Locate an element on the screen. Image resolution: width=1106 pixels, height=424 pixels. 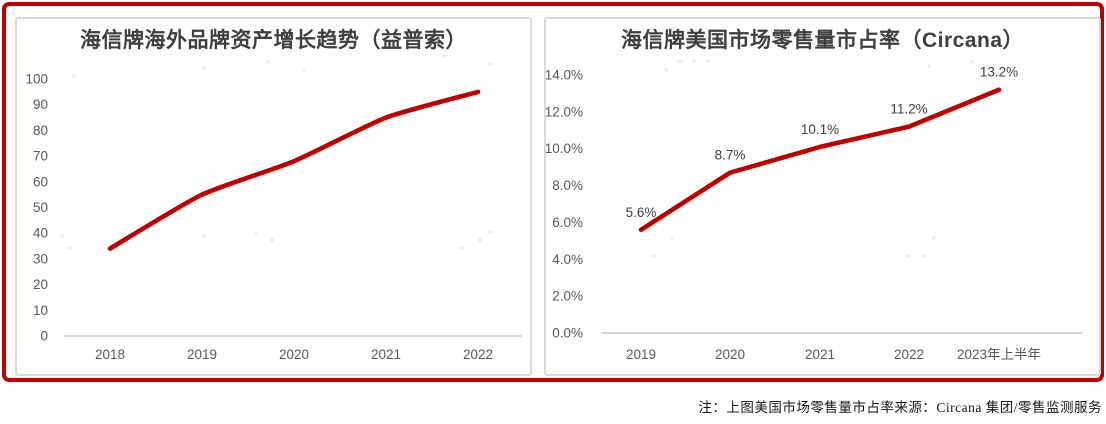
y-tick-label: 12.0% is located at coordinates (564, 111).